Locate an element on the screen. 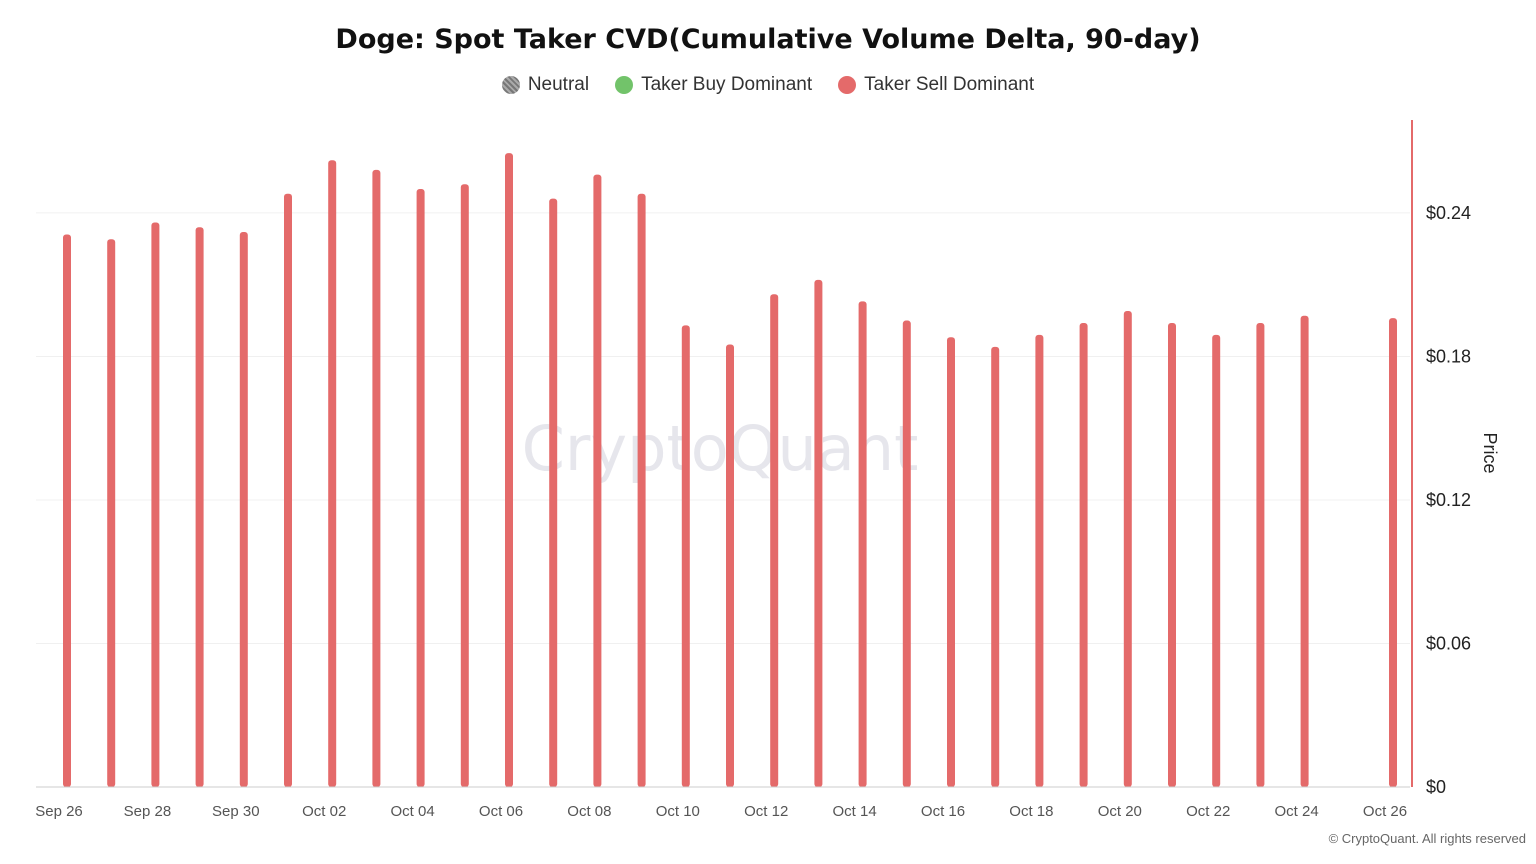 The width and height of the screenshot is (1536, 864). x-tick-label: Oct 26 is located at coordinates (1385, 811).